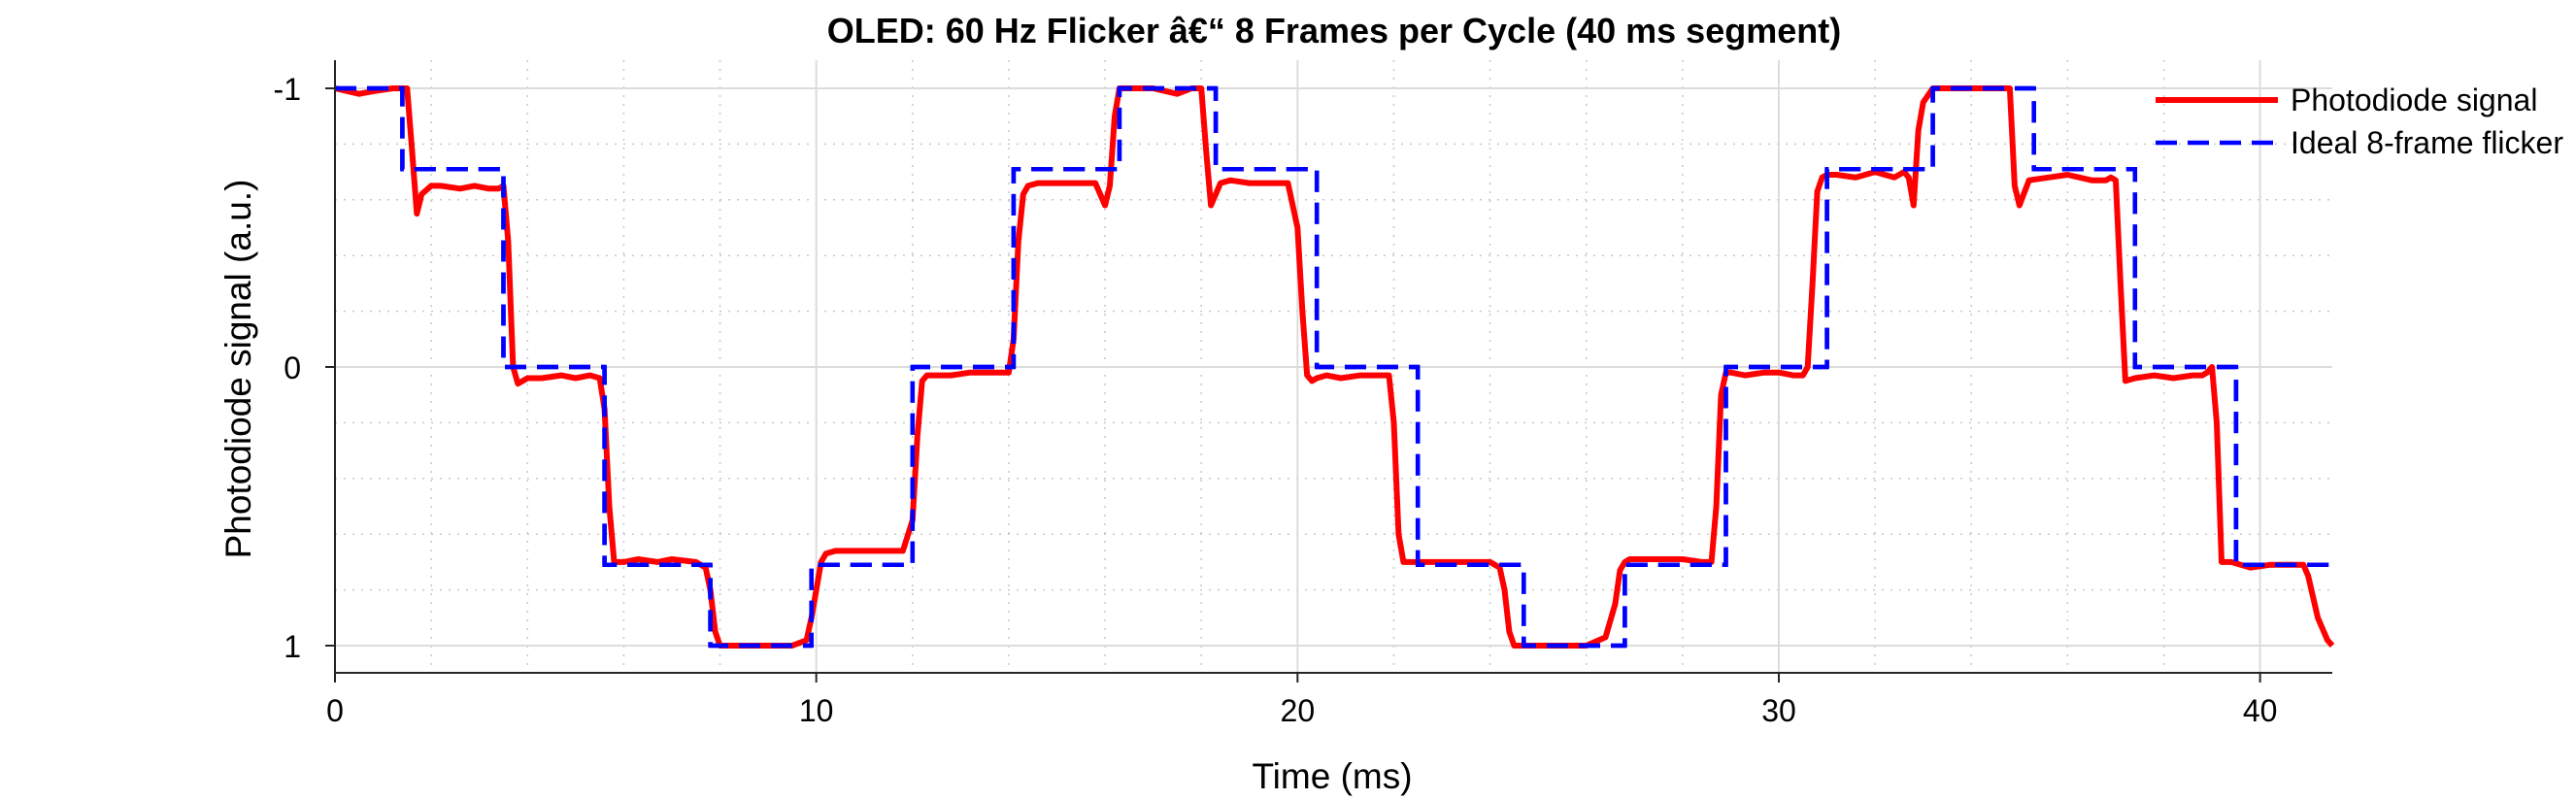 The image size is (2576, 800). Describe the element at coordinates (292, 368) in the screenshot. I see `y-tick-label: 0` at that location.